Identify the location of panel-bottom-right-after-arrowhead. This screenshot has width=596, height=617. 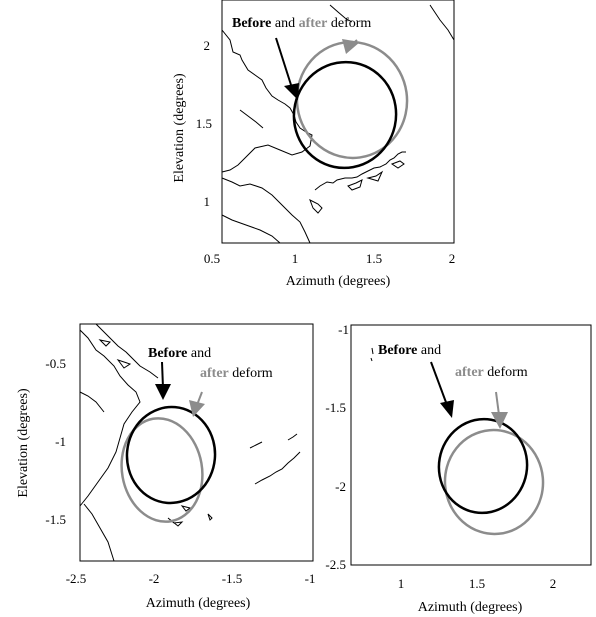
(499, 420).